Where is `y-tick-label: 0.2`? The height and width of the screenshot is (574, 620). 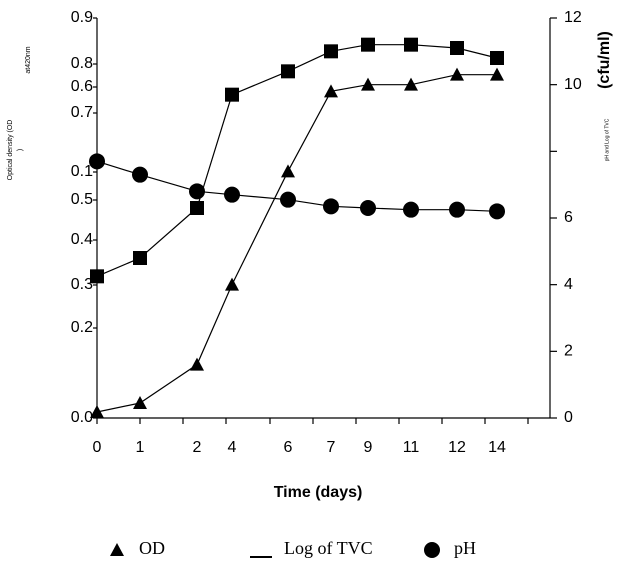
y-tick-label: 0.2 is located at coordinates (82, 327).